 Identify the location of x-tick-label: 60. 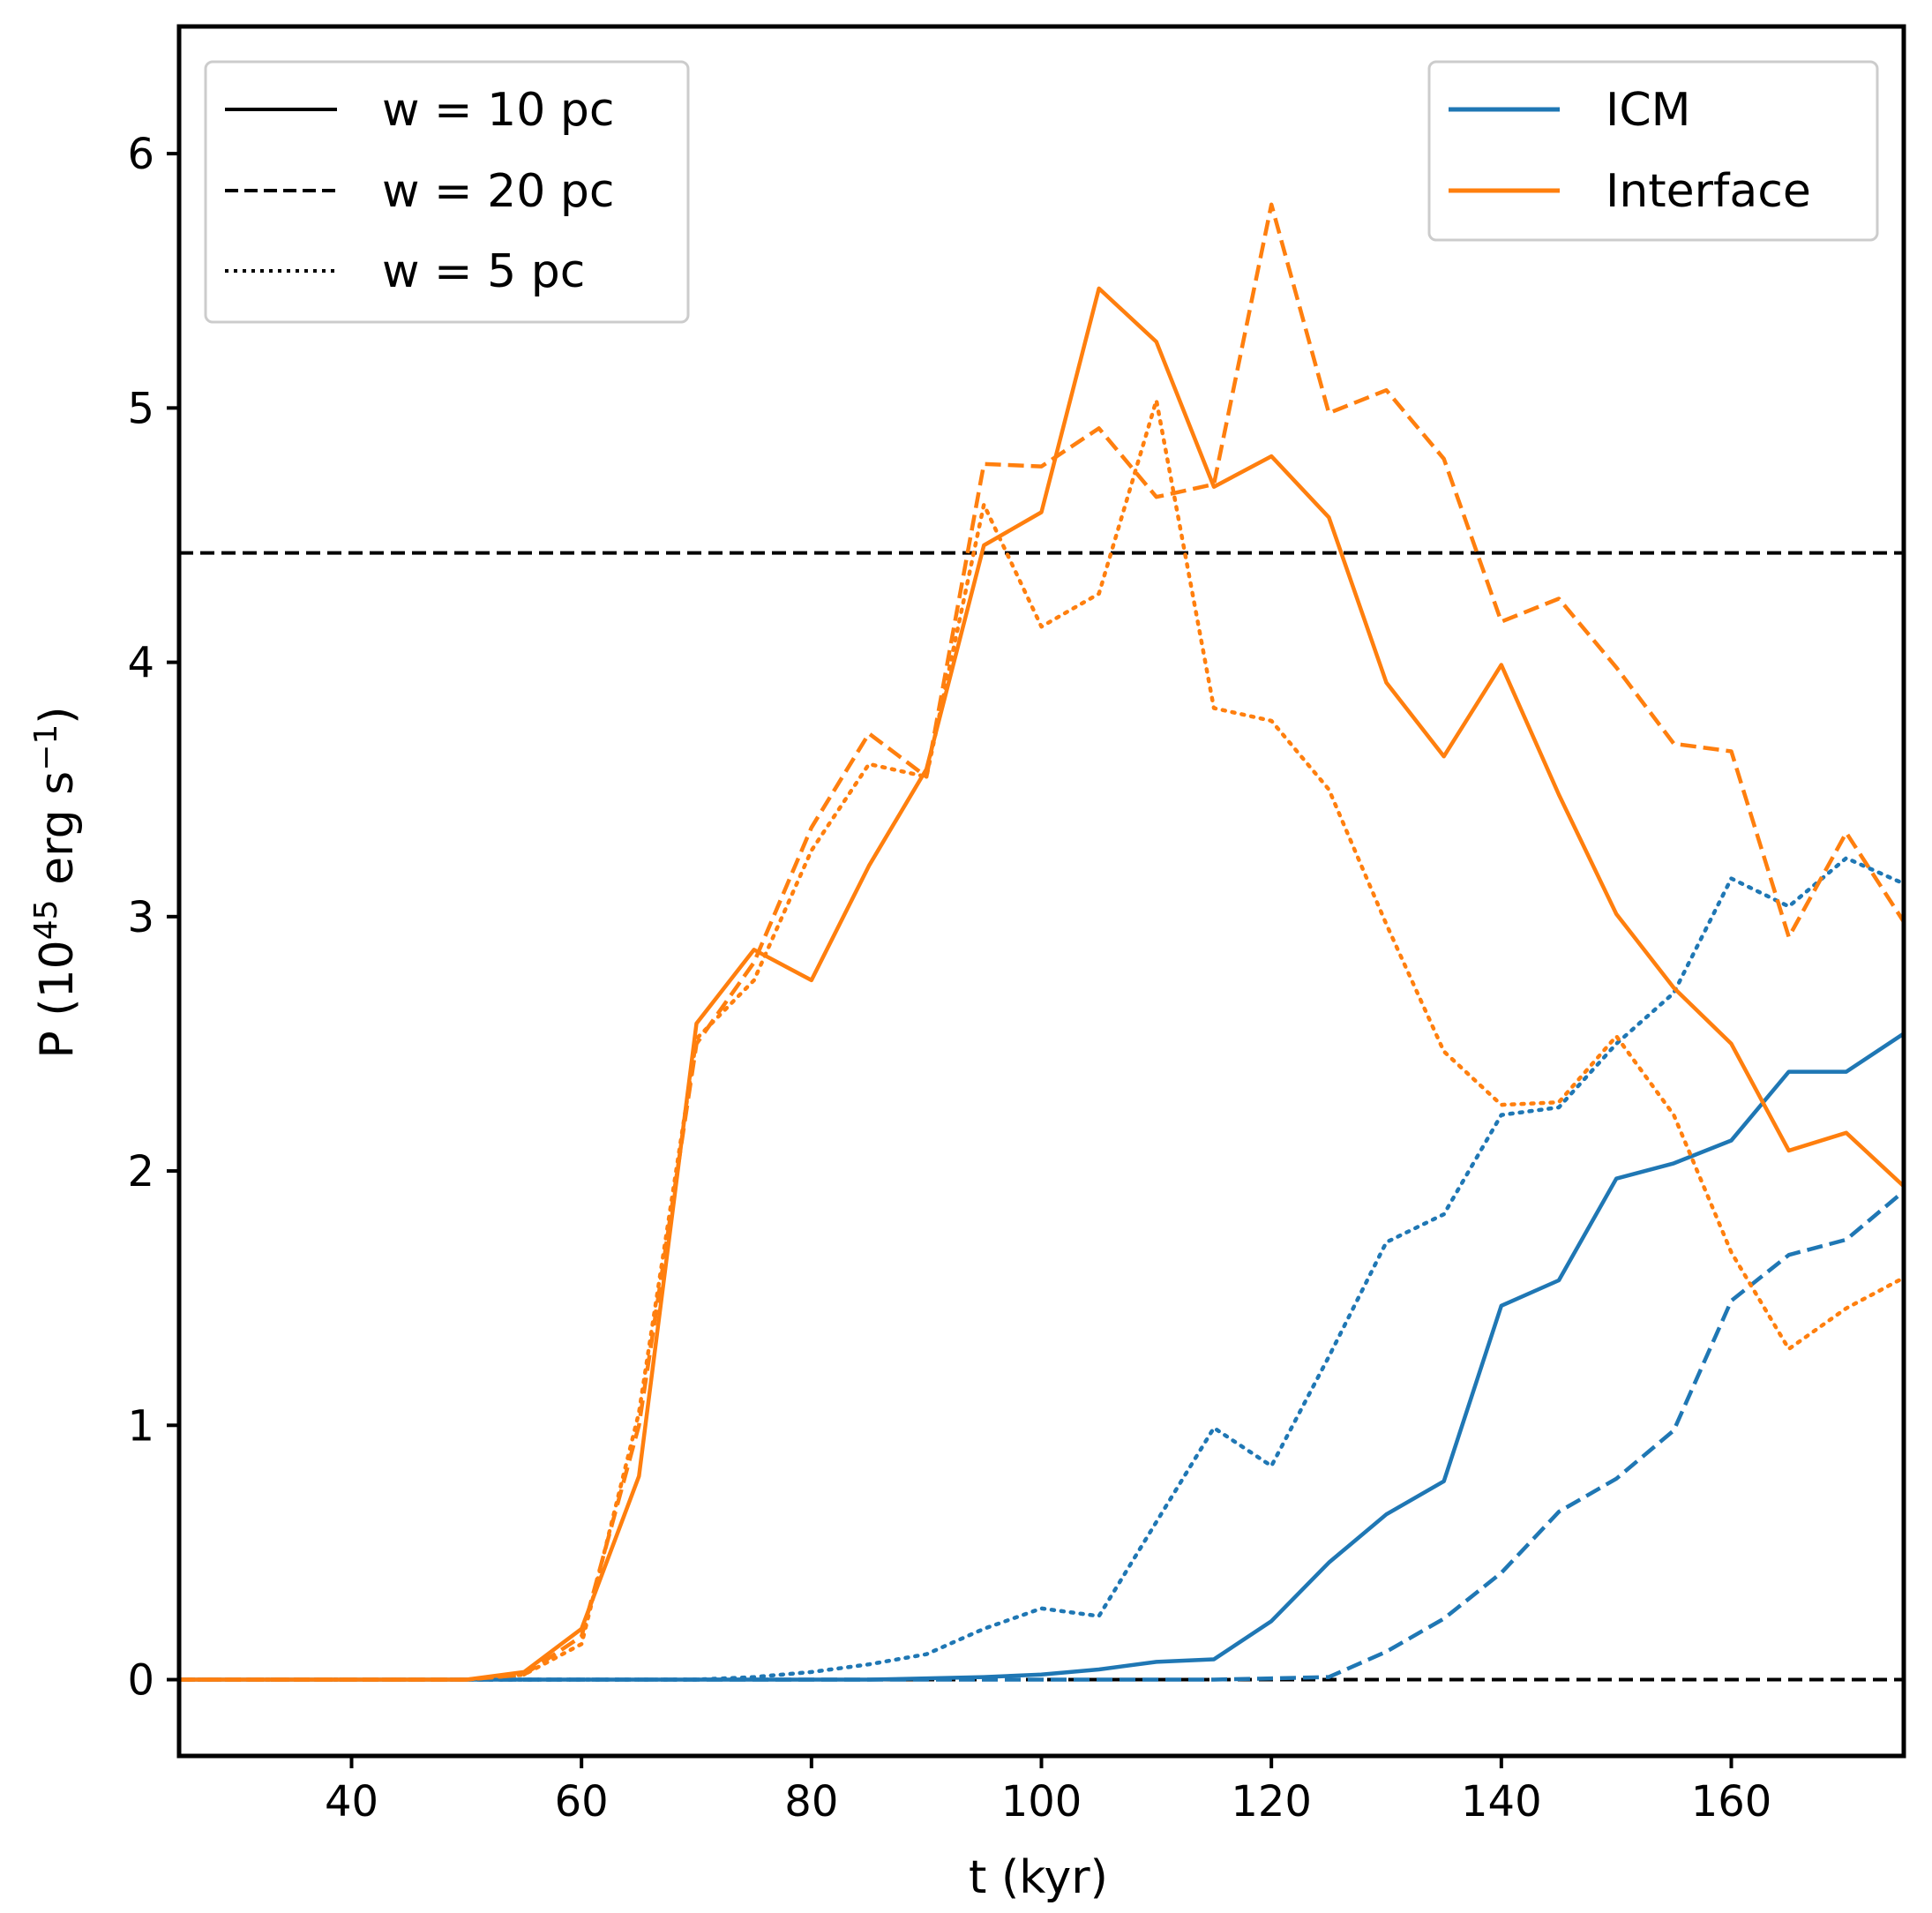
(582, 1802).